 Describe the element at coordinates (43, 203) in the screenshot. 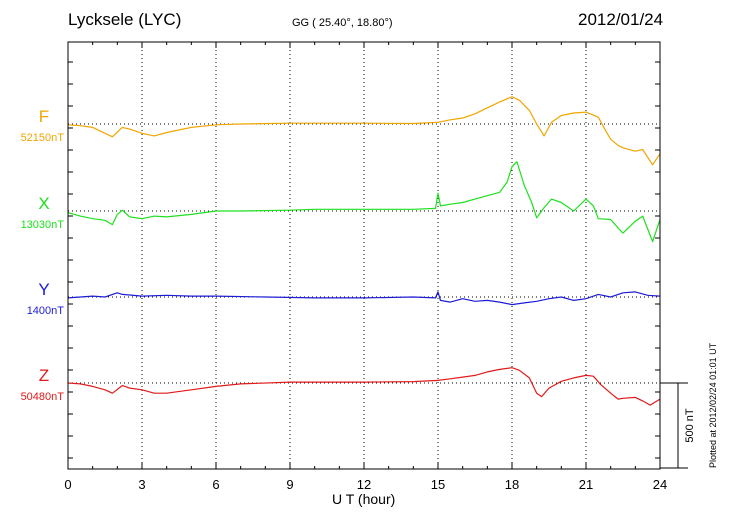

I see `series-name-x: X` at that location.